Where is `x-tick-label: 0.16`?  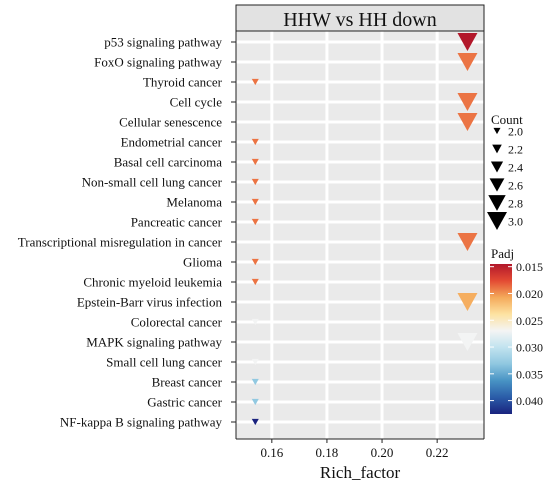
x-tick-label: 0.16 is located at coordinates (271, 452).